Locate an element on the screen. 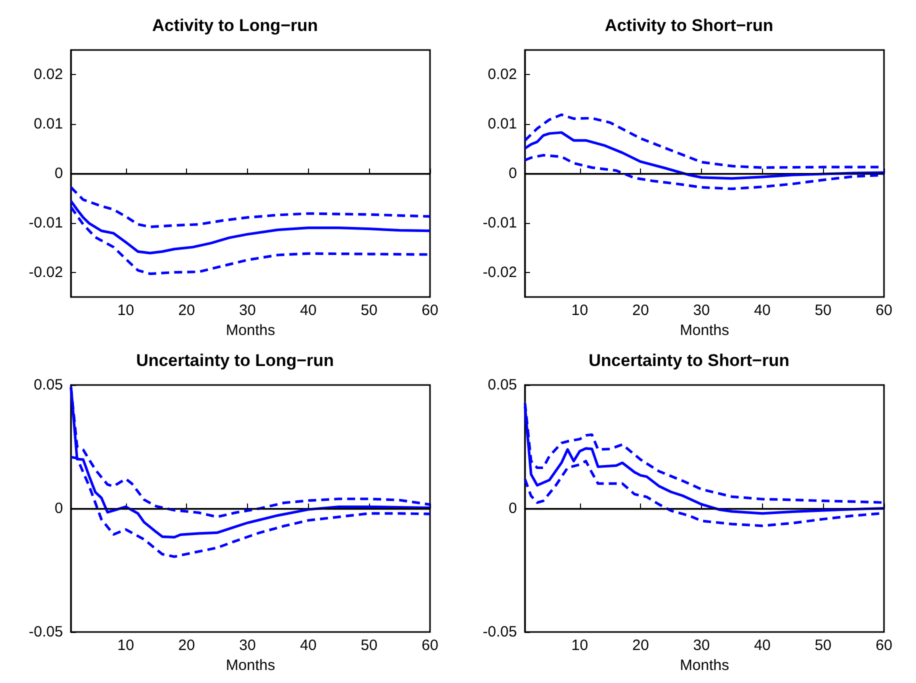  chart-title: Uncertainty to Long−run is located at coordinates (235, 360).